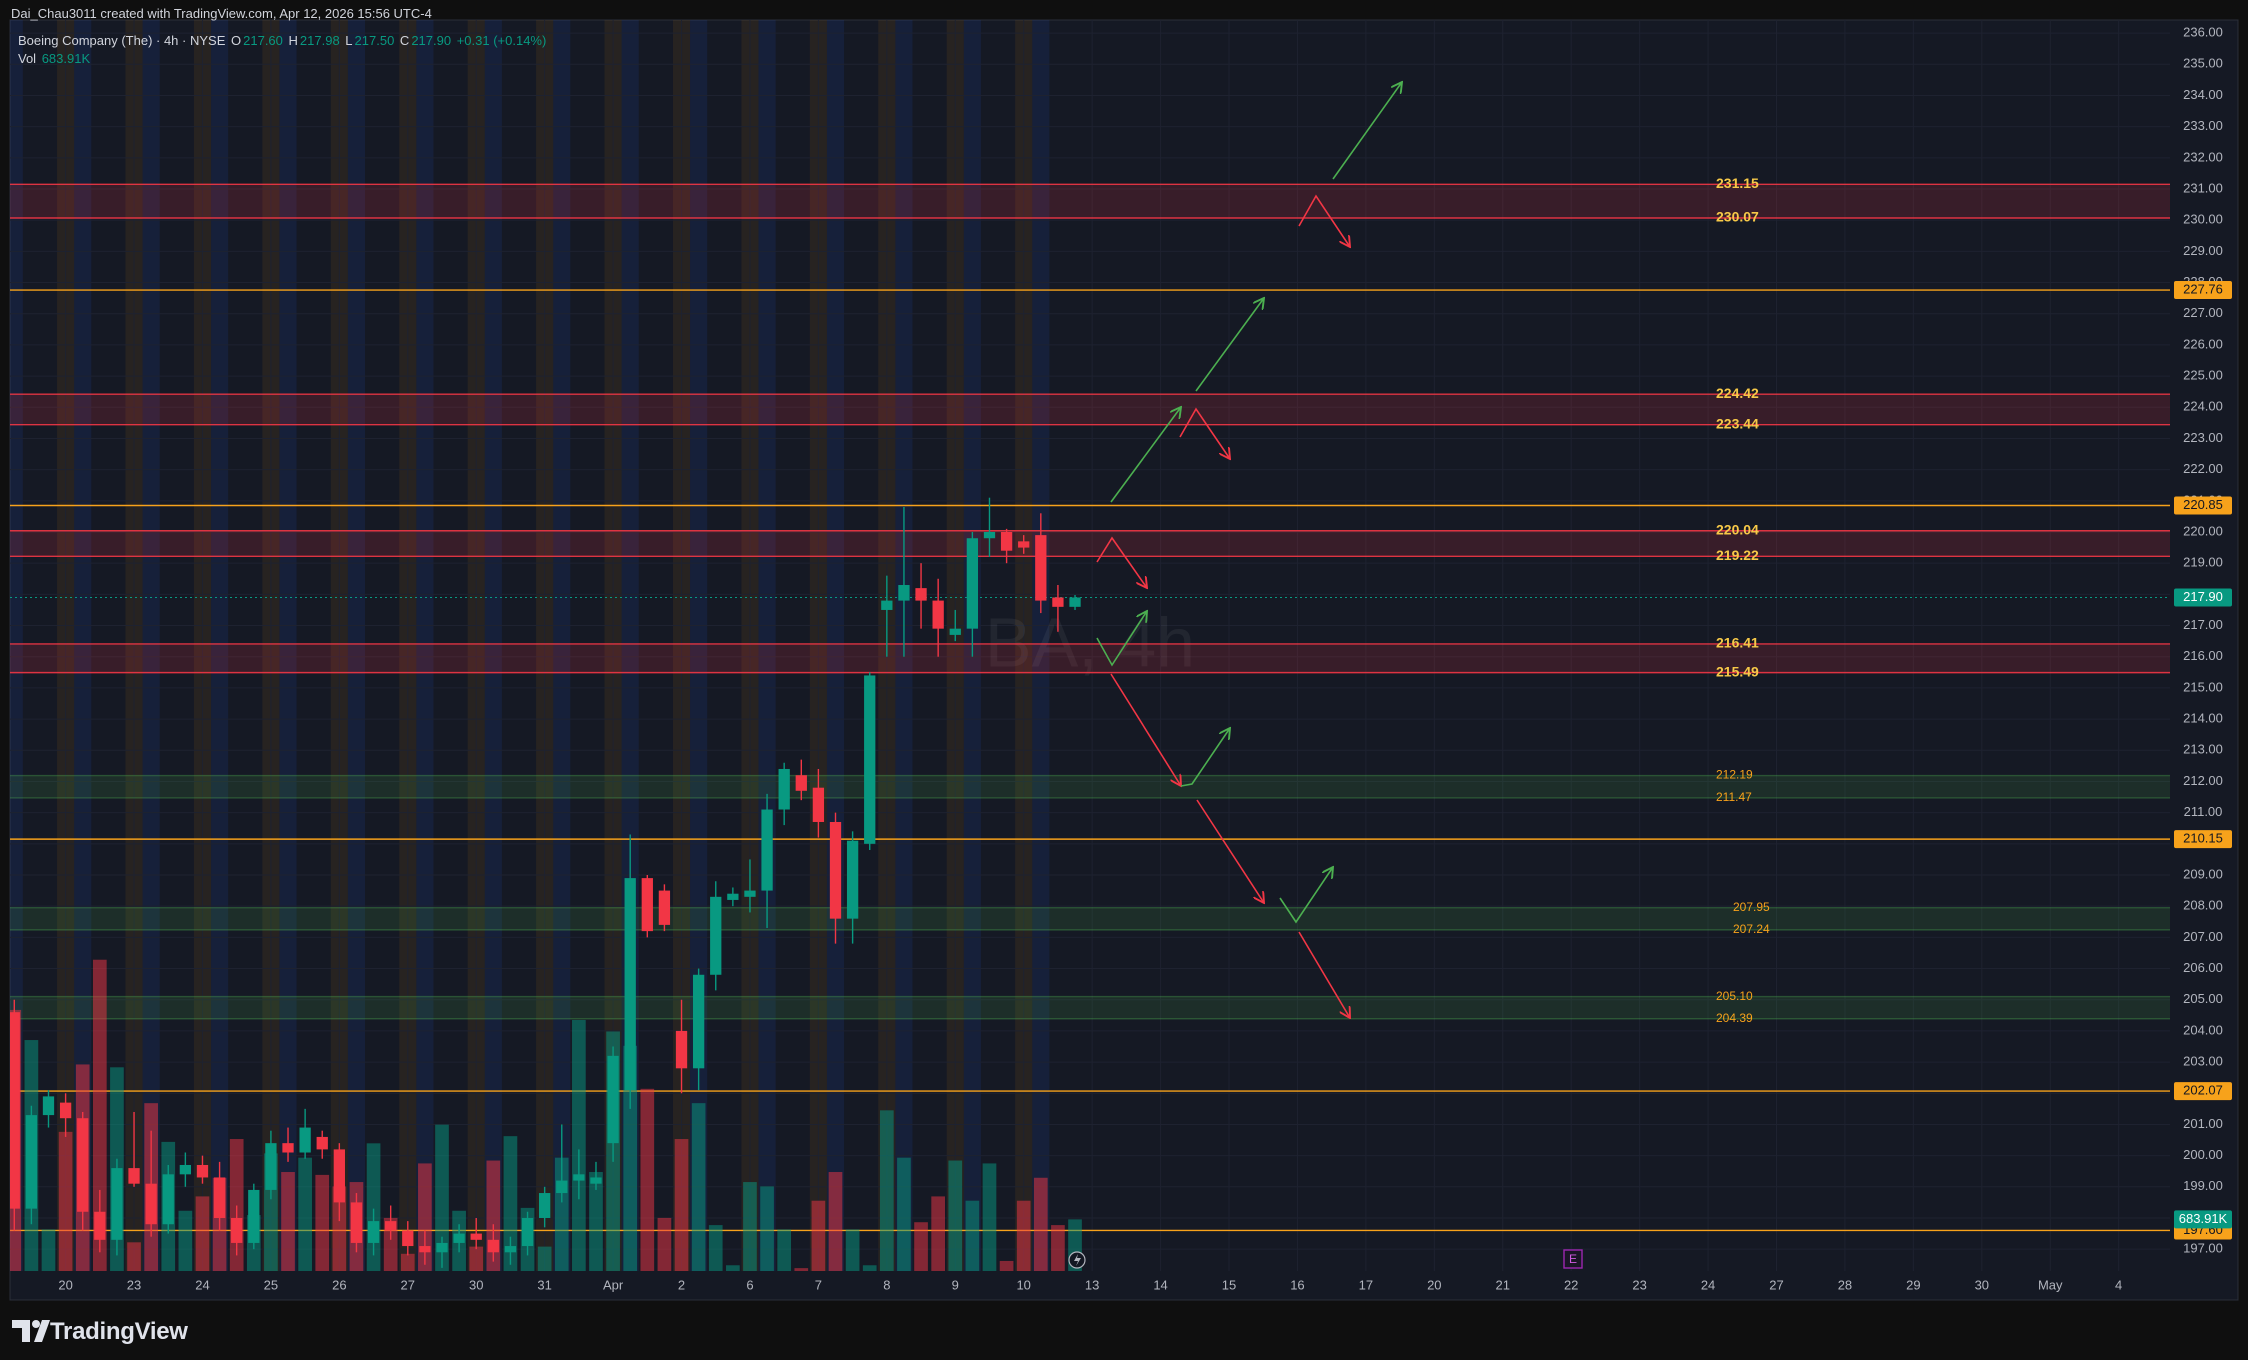  What do you see at coordinates (66, 58) in the screenshot?
I see `legend-value: 683.91K` at bounding box center [66, 58].